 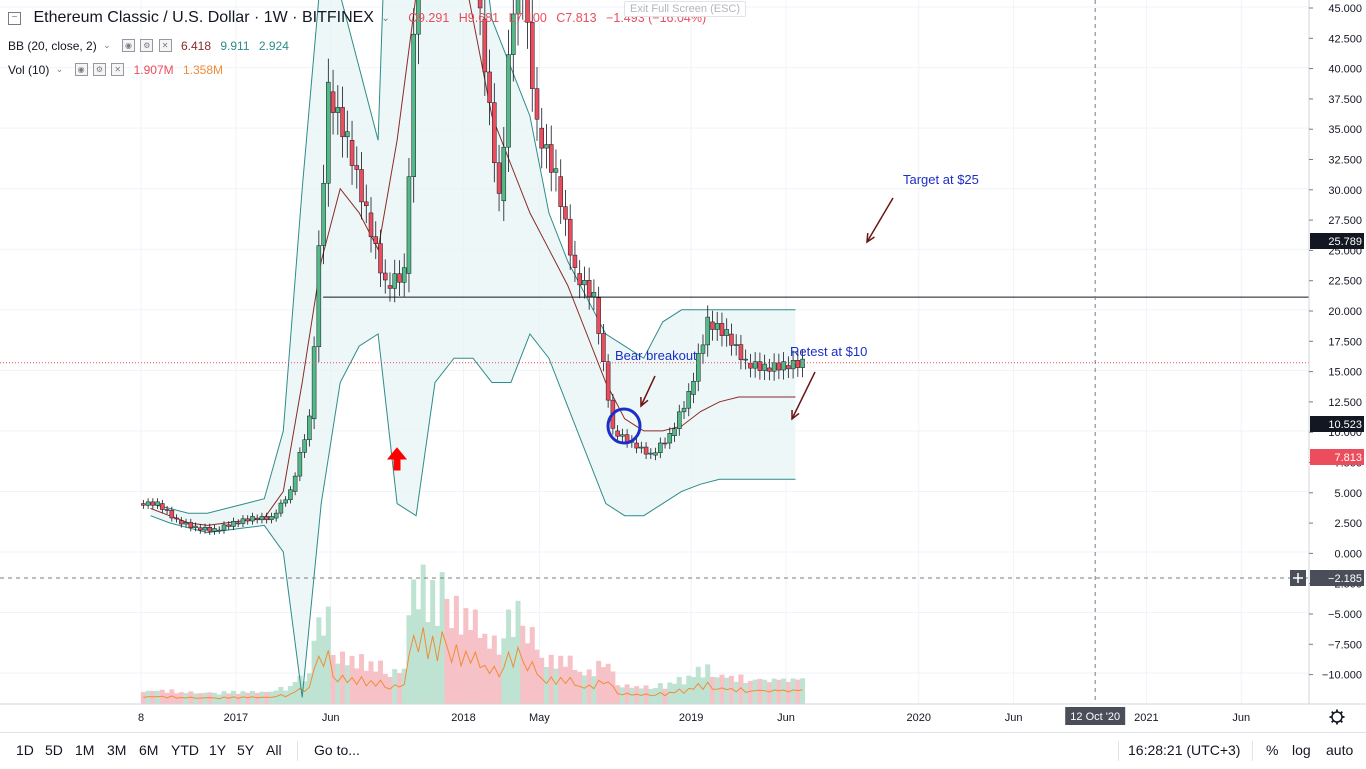 What do you see at coordinates (218, 750) in the screenshot?
I see `timeframe-1y: 1Y` at bounding box center [218, 750].